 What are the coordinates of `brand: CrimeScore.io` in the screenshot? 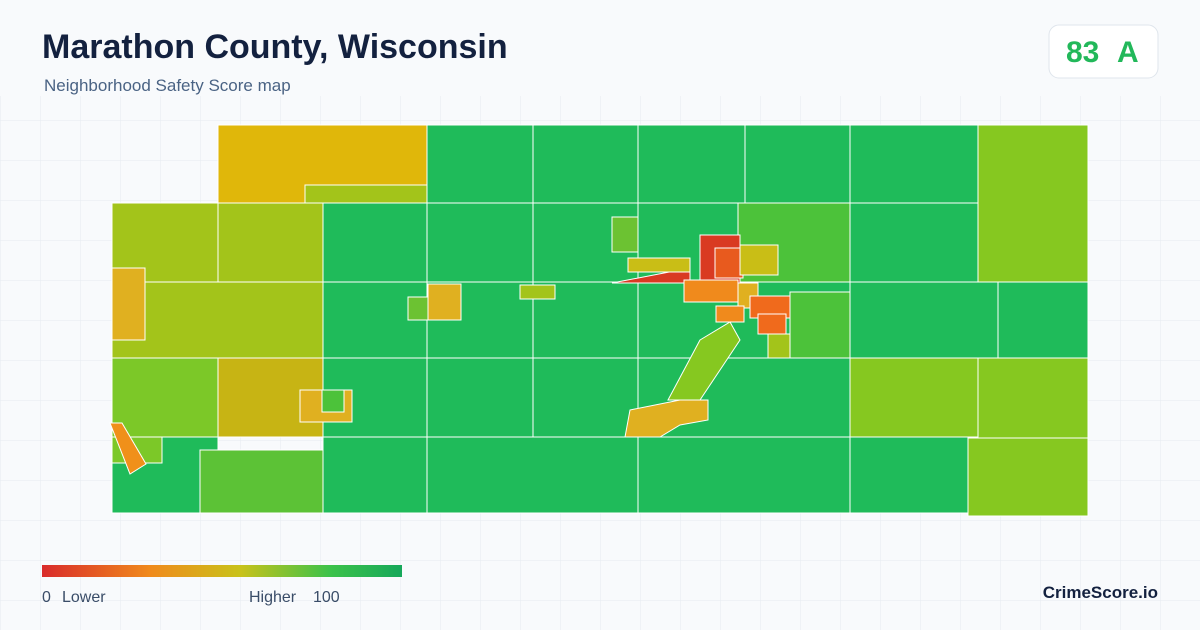 It's located at (1100, 592).